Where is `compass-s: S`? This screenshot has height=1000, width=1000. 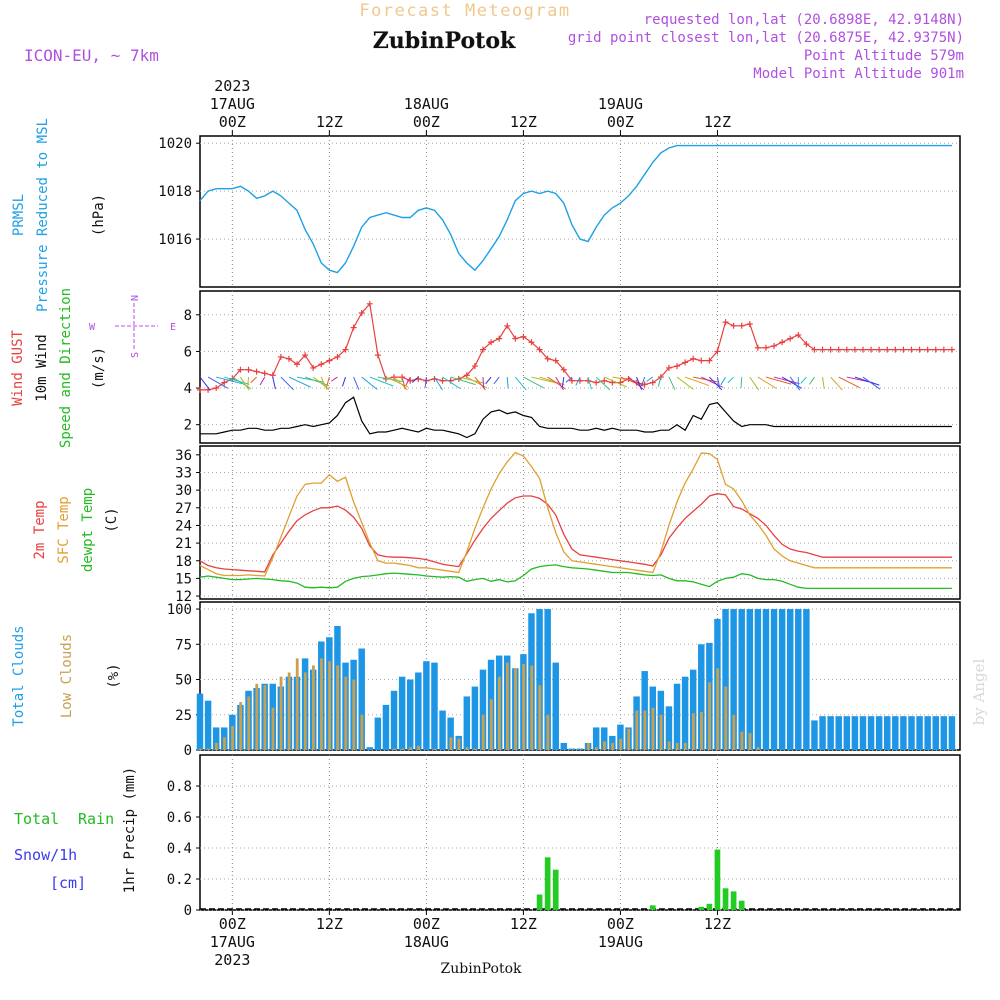 compass-s: S is located at coordinates (135, 355).